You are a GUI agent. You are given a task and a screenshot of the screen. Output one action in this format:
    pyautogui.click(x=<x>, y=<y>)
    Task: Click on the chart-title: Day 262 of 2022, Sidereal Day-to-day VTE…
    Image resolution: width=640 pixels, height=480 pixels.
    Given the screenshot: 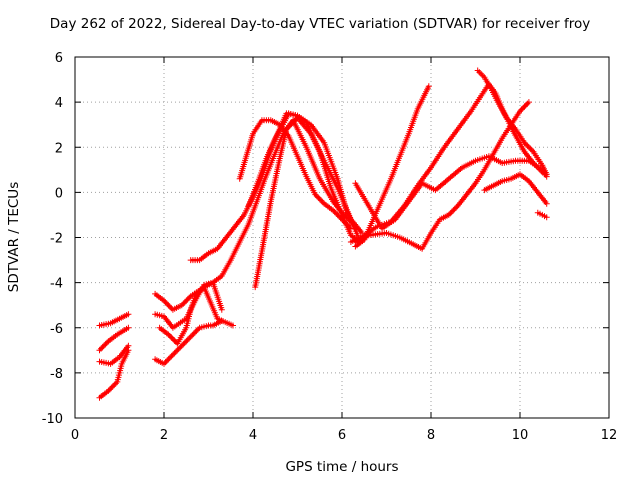 What is the action you would take?
    pyautogui.click(x=320, y=24)
    